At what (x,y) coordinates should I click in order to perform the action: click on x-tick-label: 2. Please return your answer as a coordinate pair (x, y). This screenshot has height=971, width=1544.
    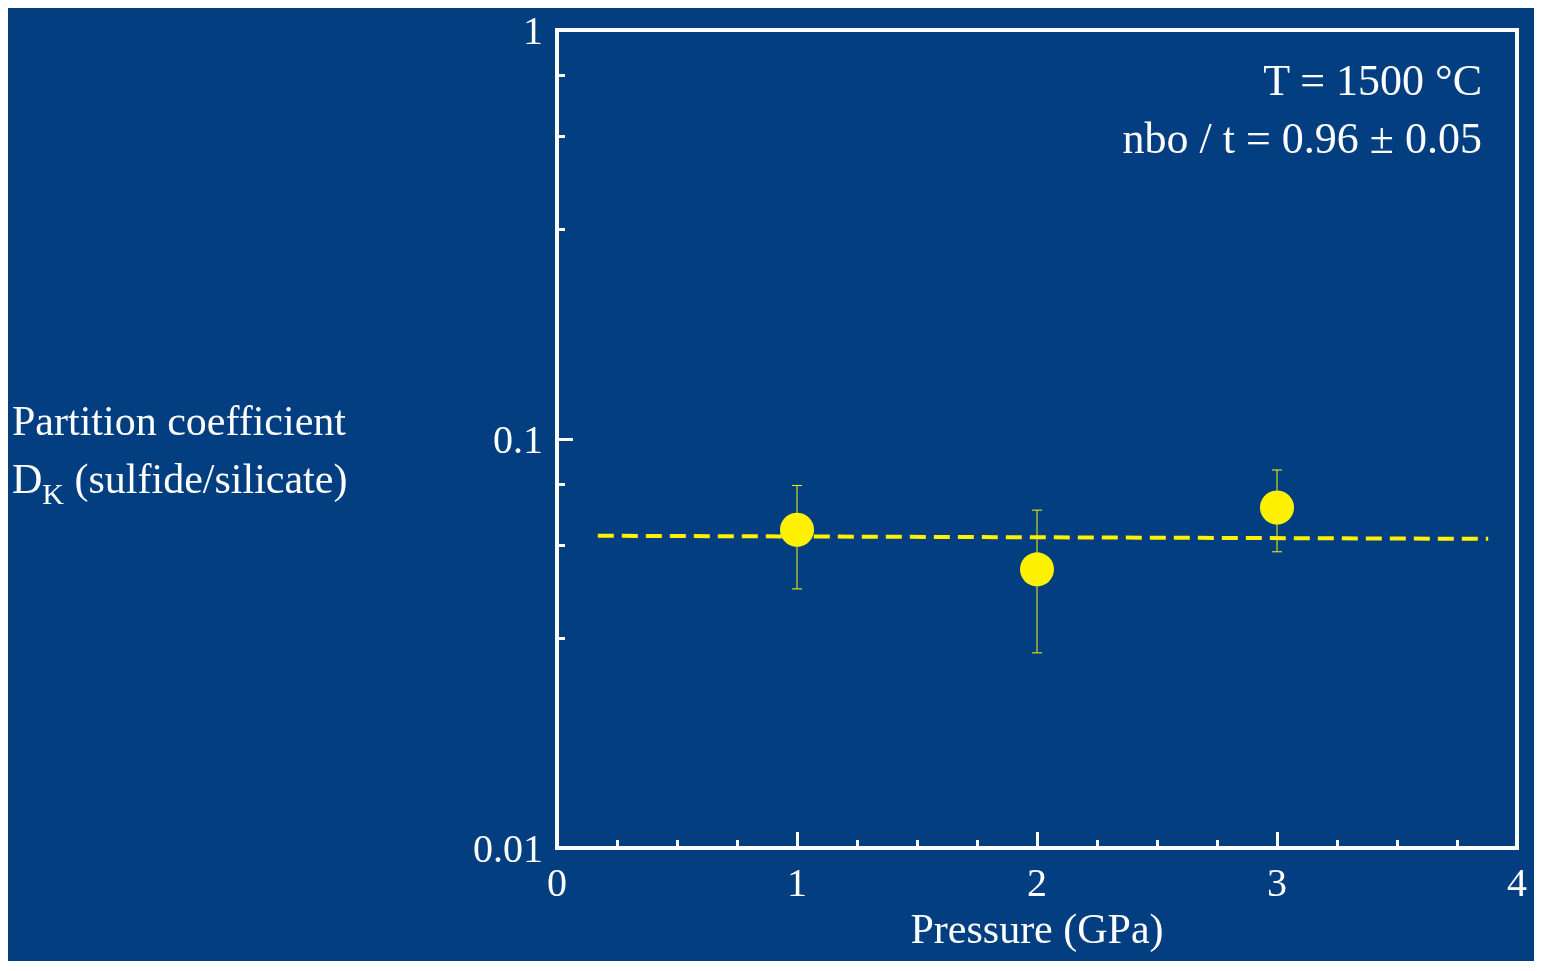
    Looking at the image, I should click on (1037, 882).